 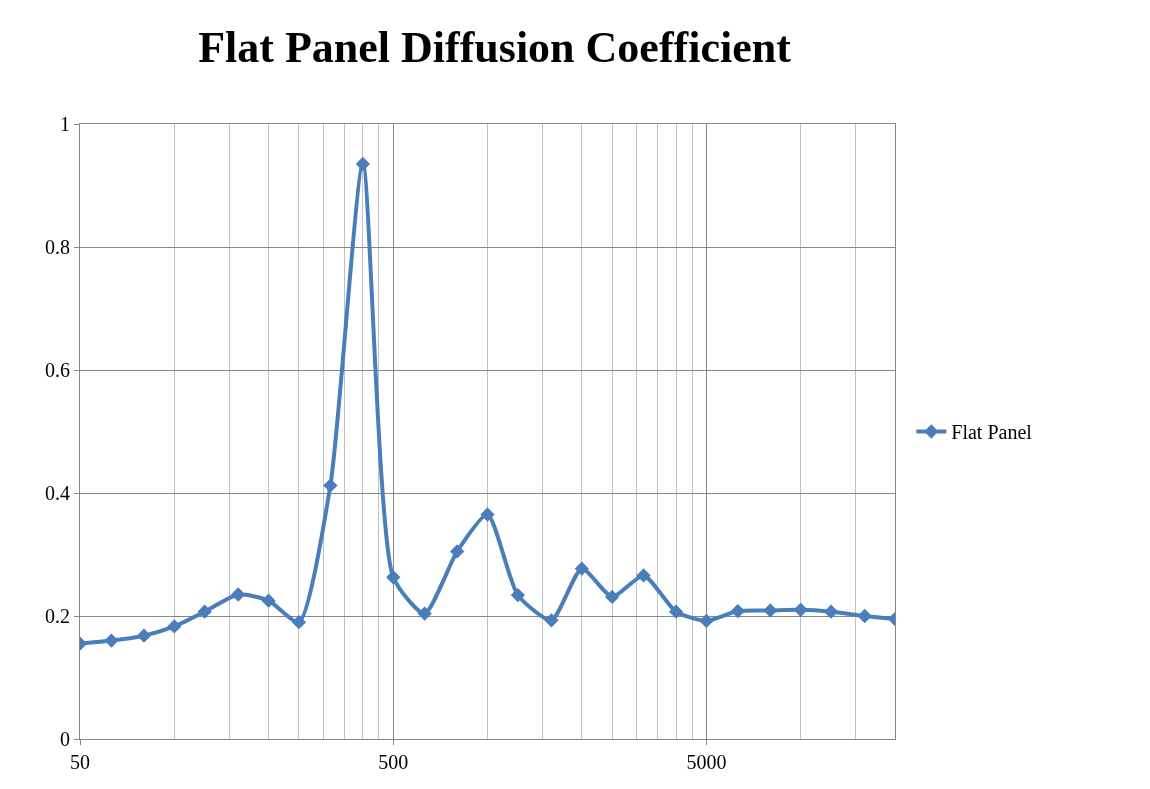 I want to click on y-tick-label: 0.2, so click(x=57, y=616).